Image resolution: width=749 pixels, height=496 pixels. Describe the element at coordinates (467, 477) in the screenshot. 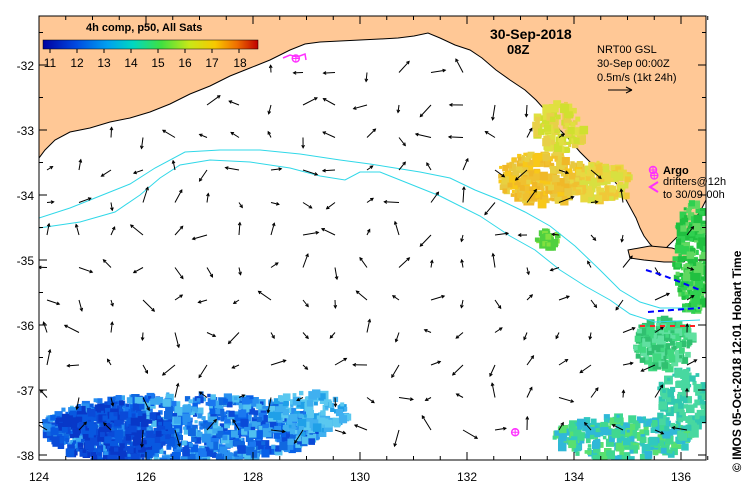

I see `lon-tick-label: 132` at that location.